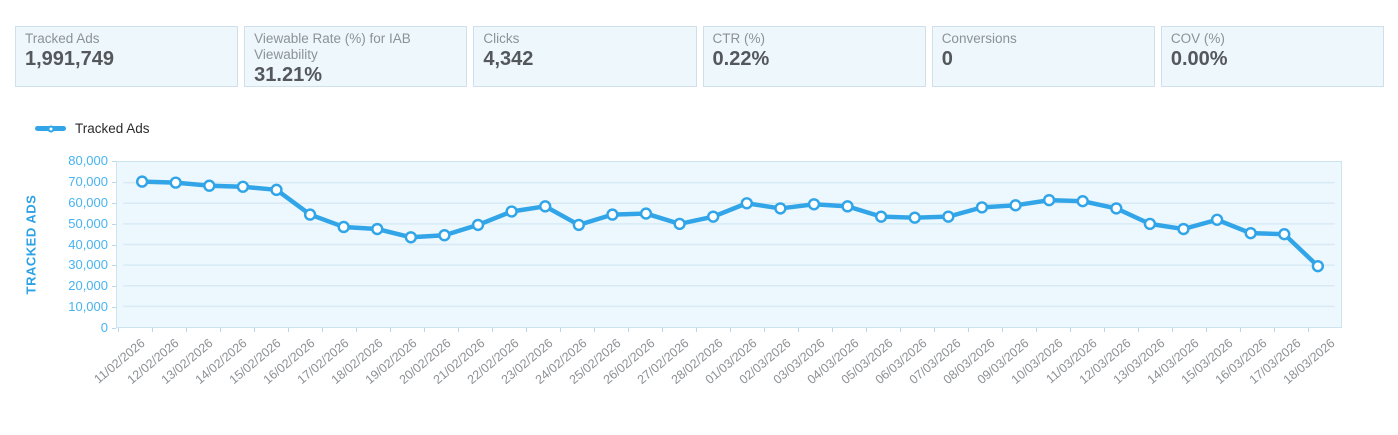 This screenshot has width=1398, height=435. What do you see at coordinates (88, 181) in the screenshot?
I see `y-tick-label: 70,000` at bounding box center [88, 181].